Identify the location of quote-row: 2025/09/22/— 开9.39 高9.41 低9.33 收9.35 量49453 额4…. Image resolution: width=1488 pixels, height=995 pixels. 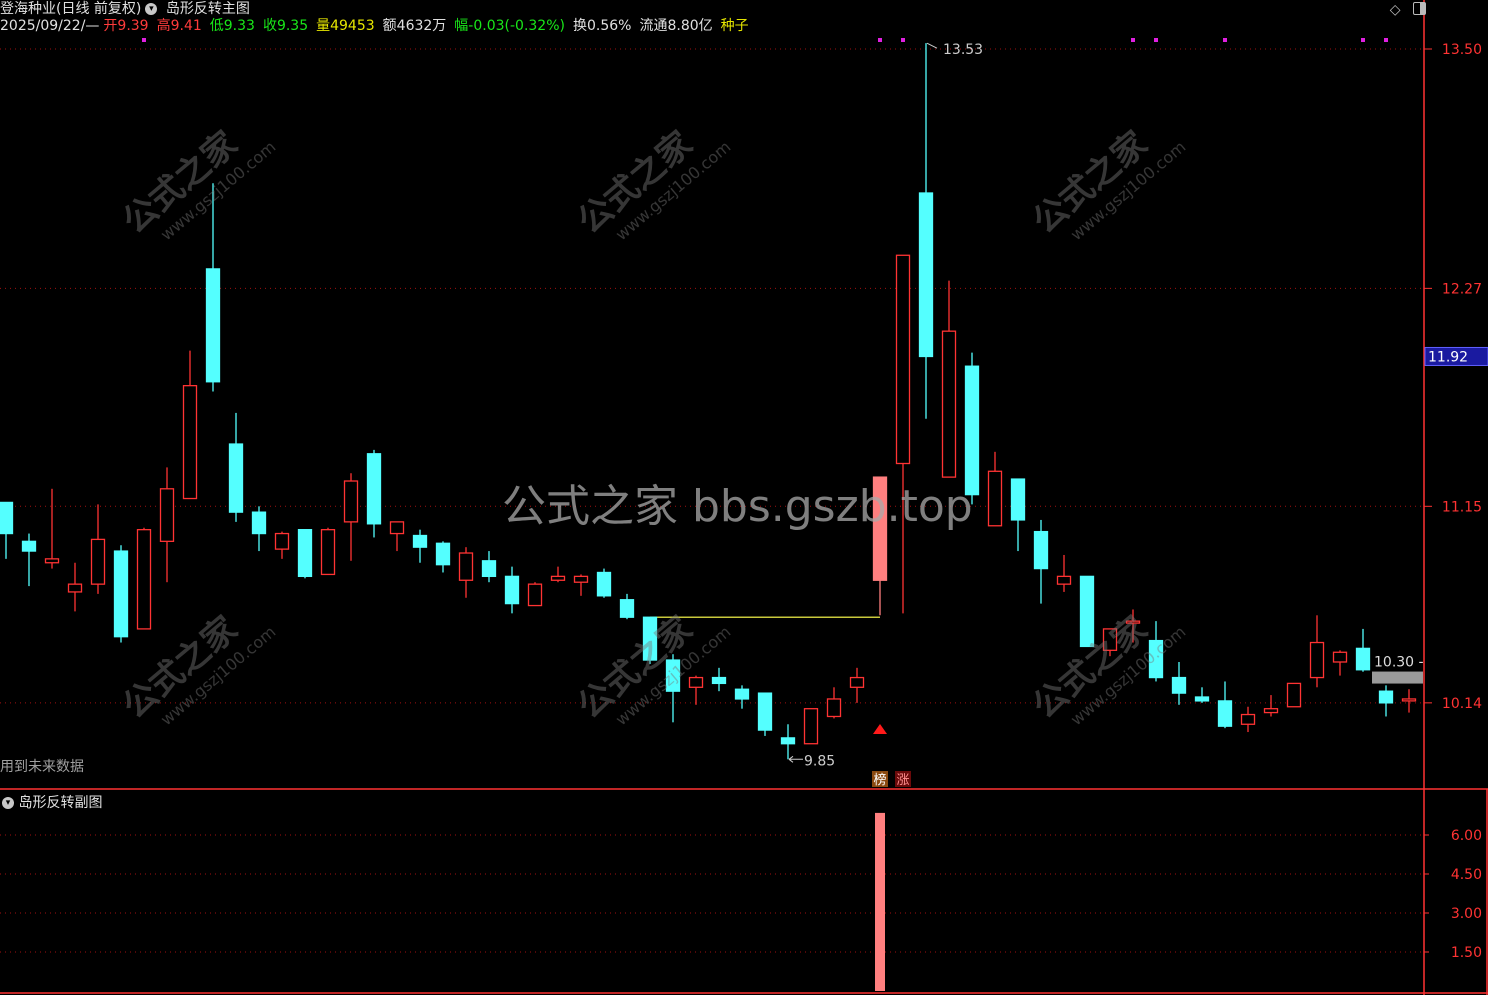
(376, 26).